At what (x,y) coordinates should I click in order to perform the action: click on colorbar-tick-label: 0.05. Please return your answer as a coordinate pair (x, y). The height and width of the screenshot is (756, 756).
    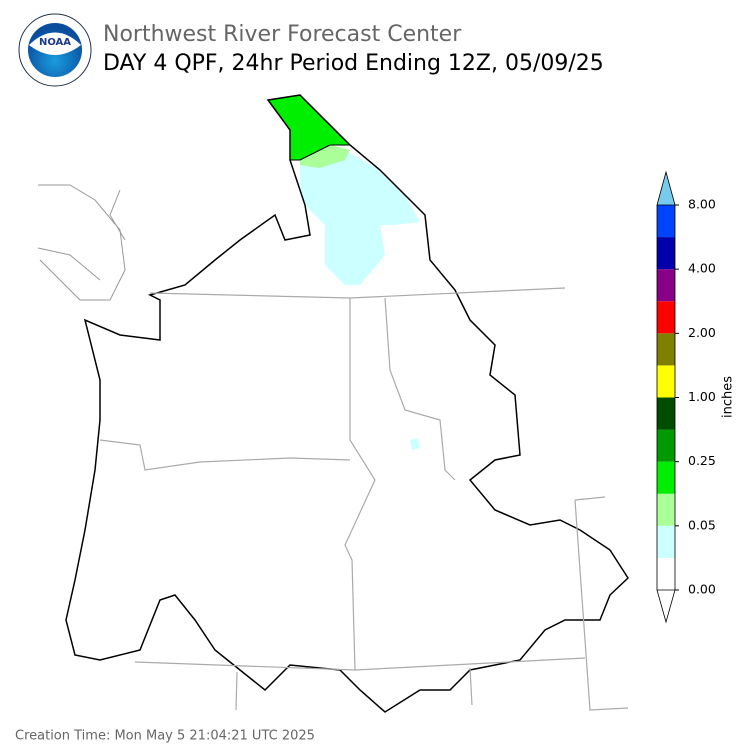
    Looking at the image, I should click on (702, 524).